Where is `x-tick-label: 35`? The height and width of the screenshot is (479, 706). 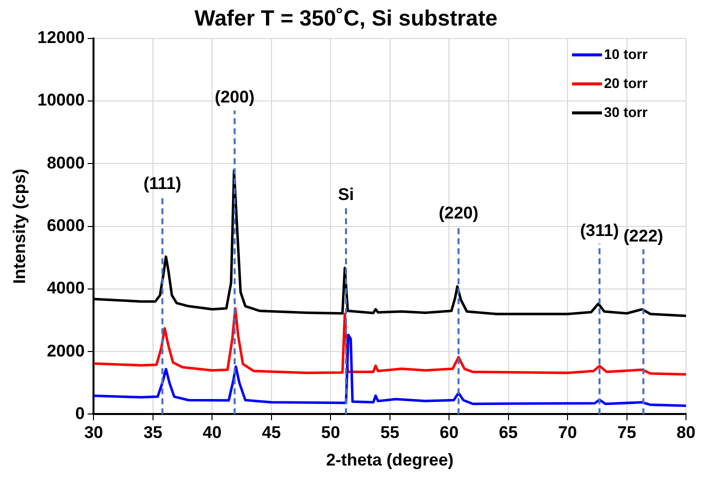 x-tick-label: 35 is located at coordinates (152, 432).